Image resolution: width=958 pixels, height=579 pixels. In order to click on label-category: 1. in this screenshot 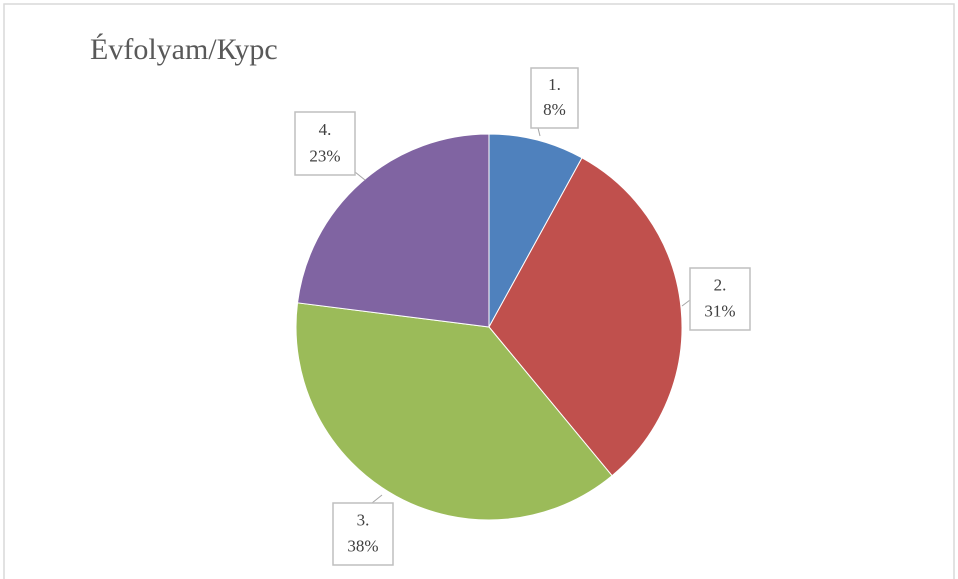, I will do `click(554, 84)`.